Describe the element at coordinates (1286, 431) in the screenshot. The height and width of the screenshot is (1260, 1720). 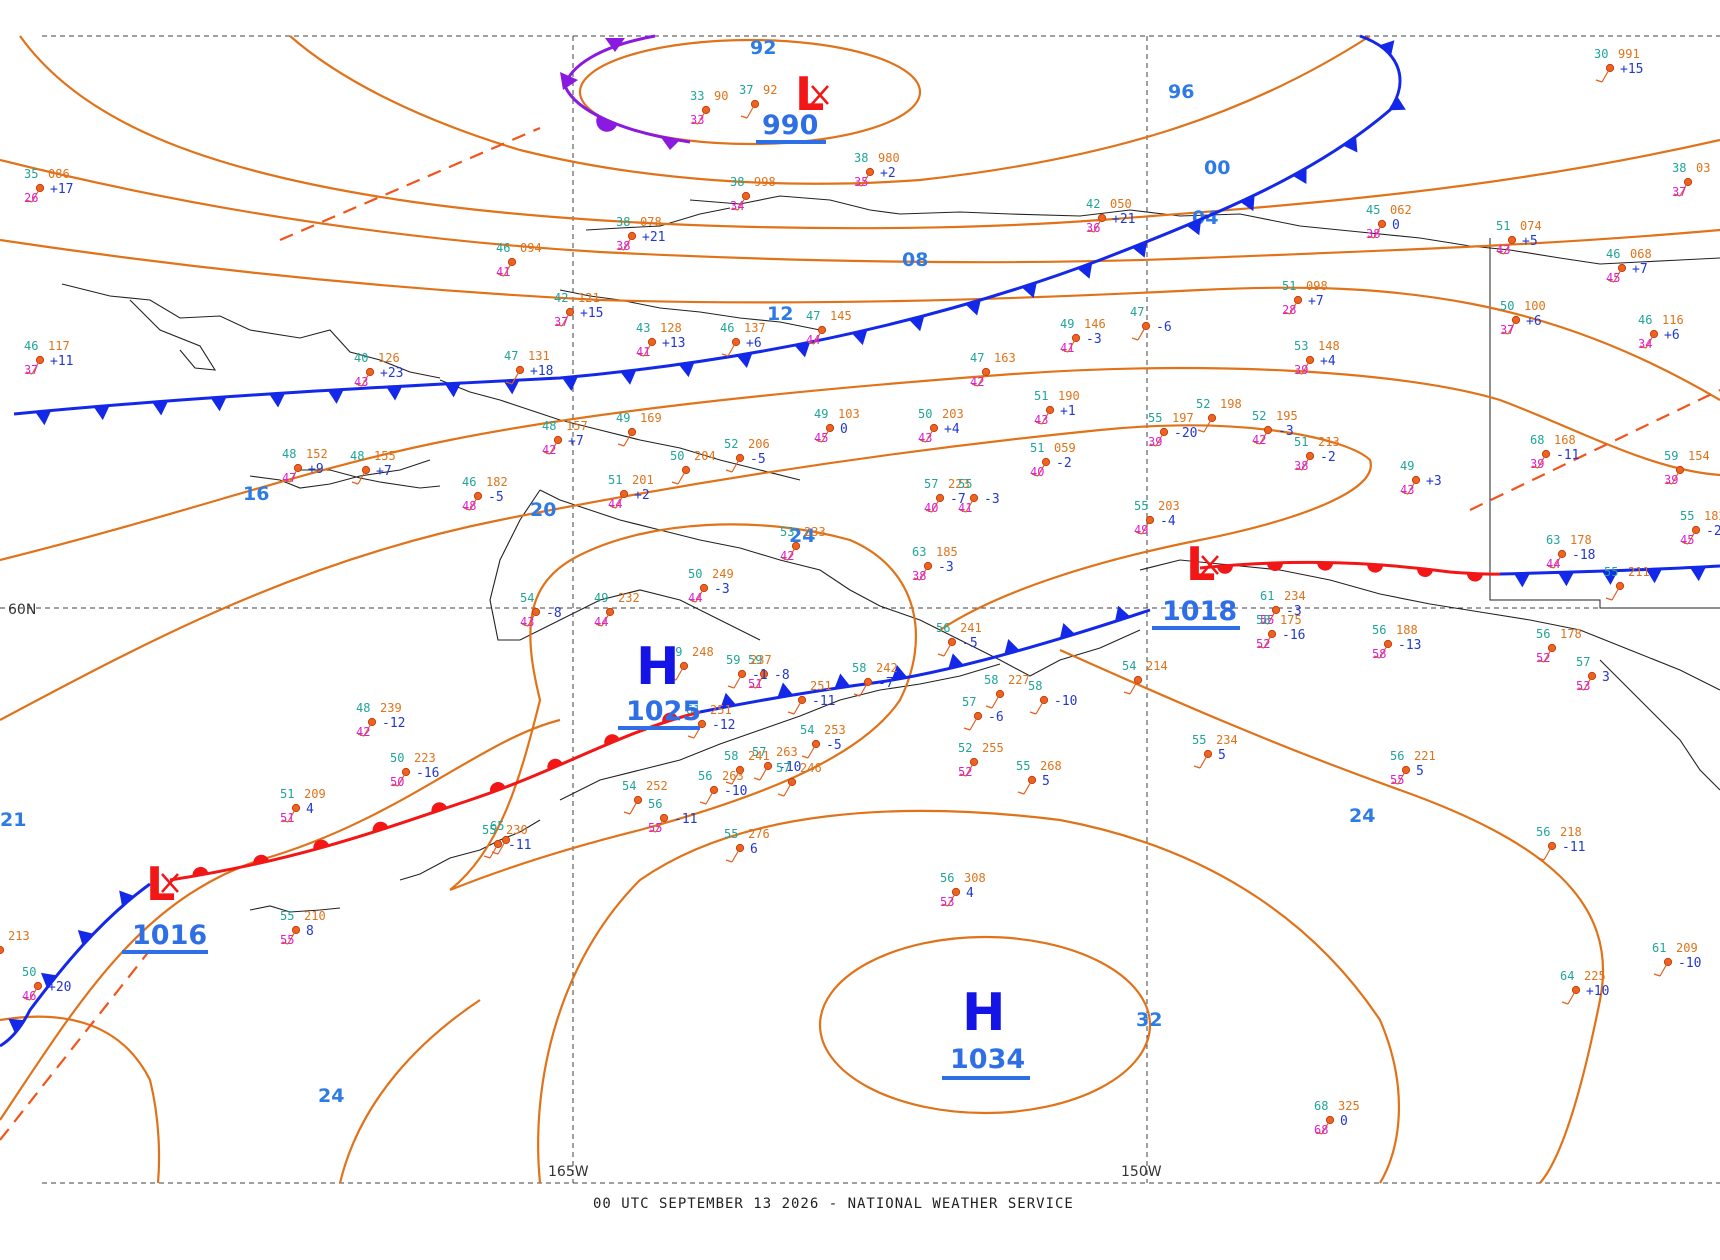
I see `station-pressure-tendency: -3` at that location.